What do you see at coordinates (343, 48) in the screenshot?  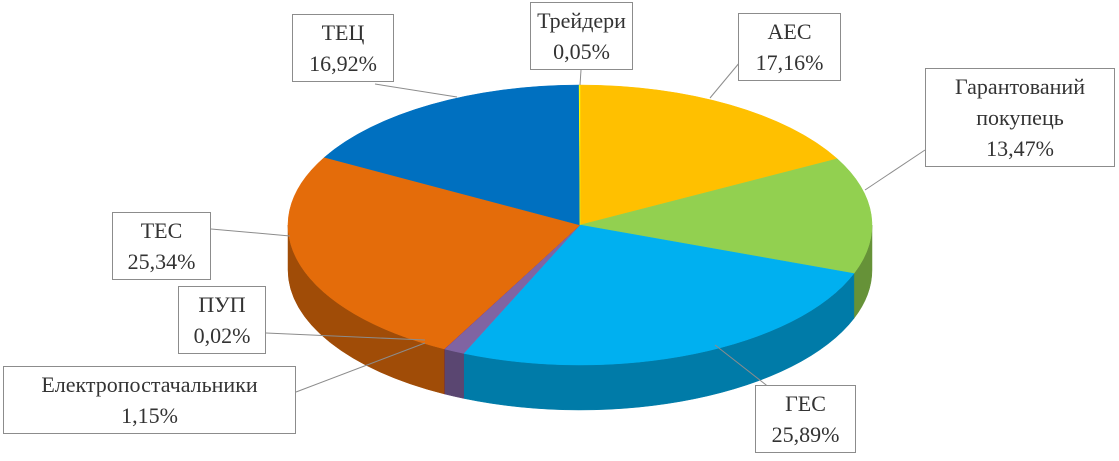 I see `data-label: ТЕЦ 16,92%` at bounding box center [343, 48].